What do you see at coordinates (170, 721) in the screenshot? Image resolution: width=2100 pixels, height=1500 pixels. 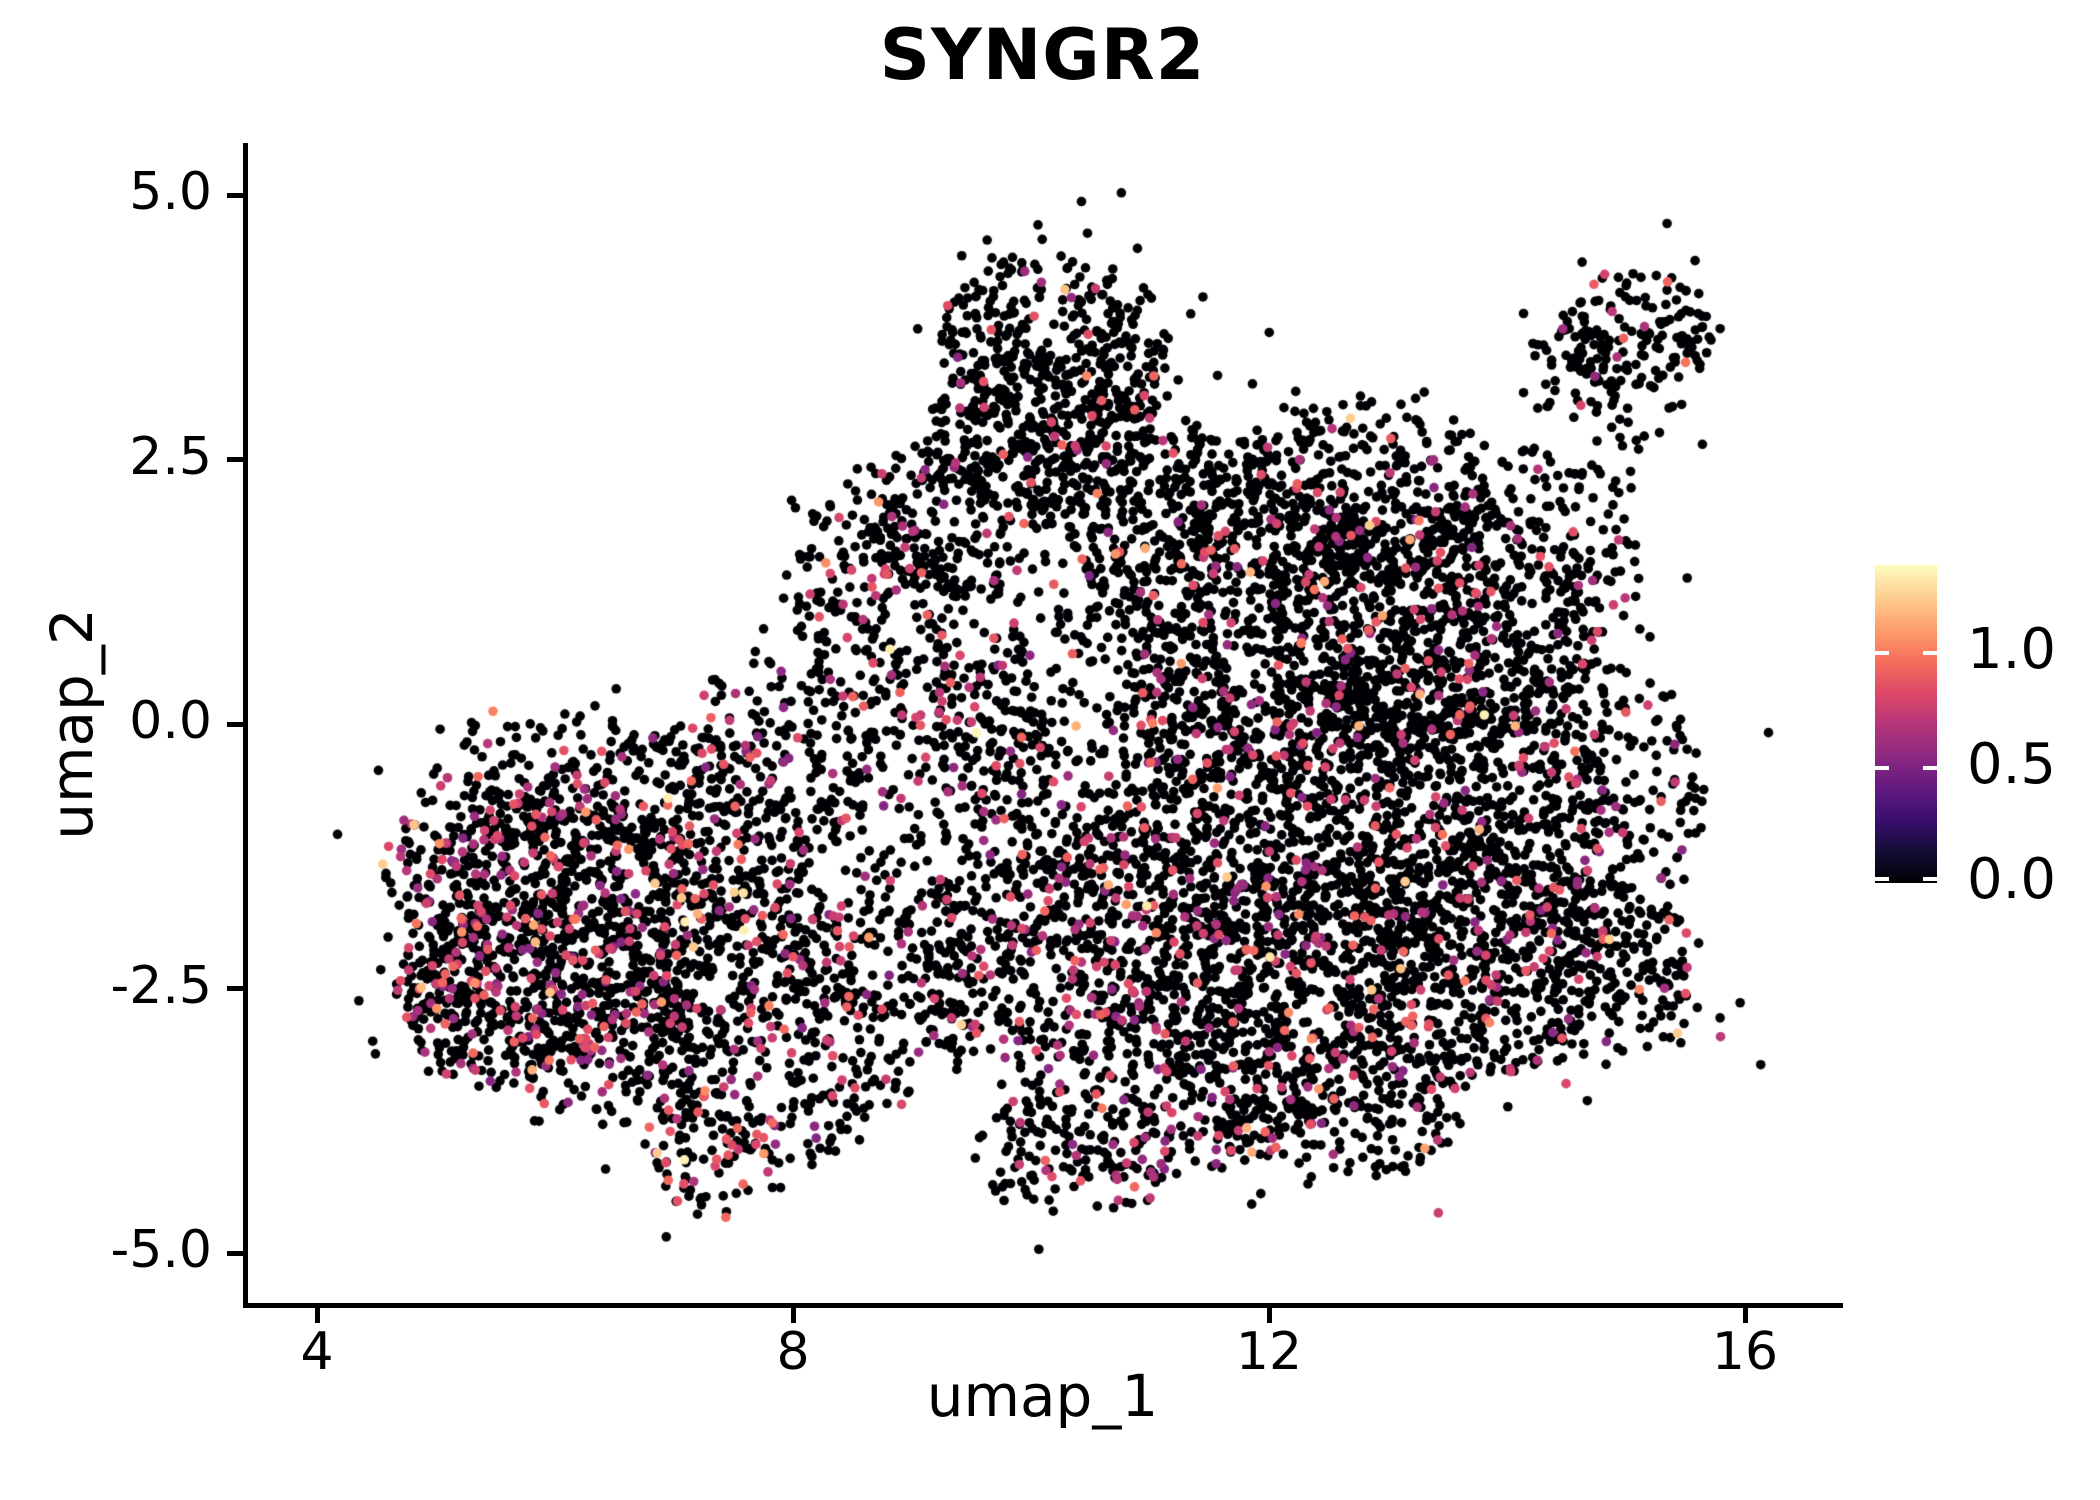 I see `y-tick-label: 0.0` at bounding box center [170, 721].